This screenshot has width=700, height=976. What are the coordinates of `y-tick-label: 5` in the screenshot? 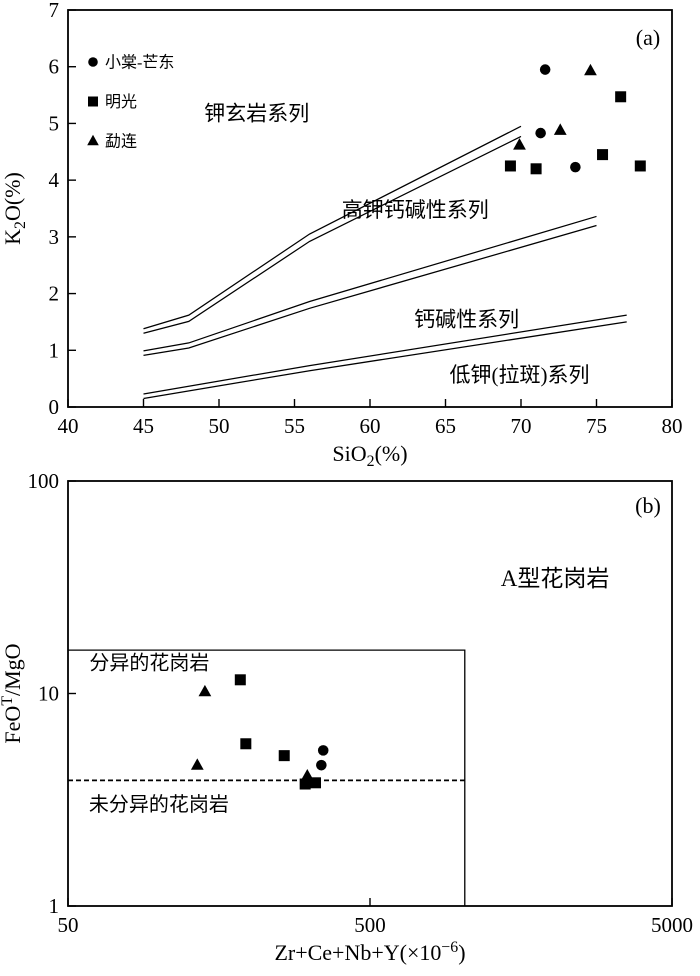 It's located at (54, 123).